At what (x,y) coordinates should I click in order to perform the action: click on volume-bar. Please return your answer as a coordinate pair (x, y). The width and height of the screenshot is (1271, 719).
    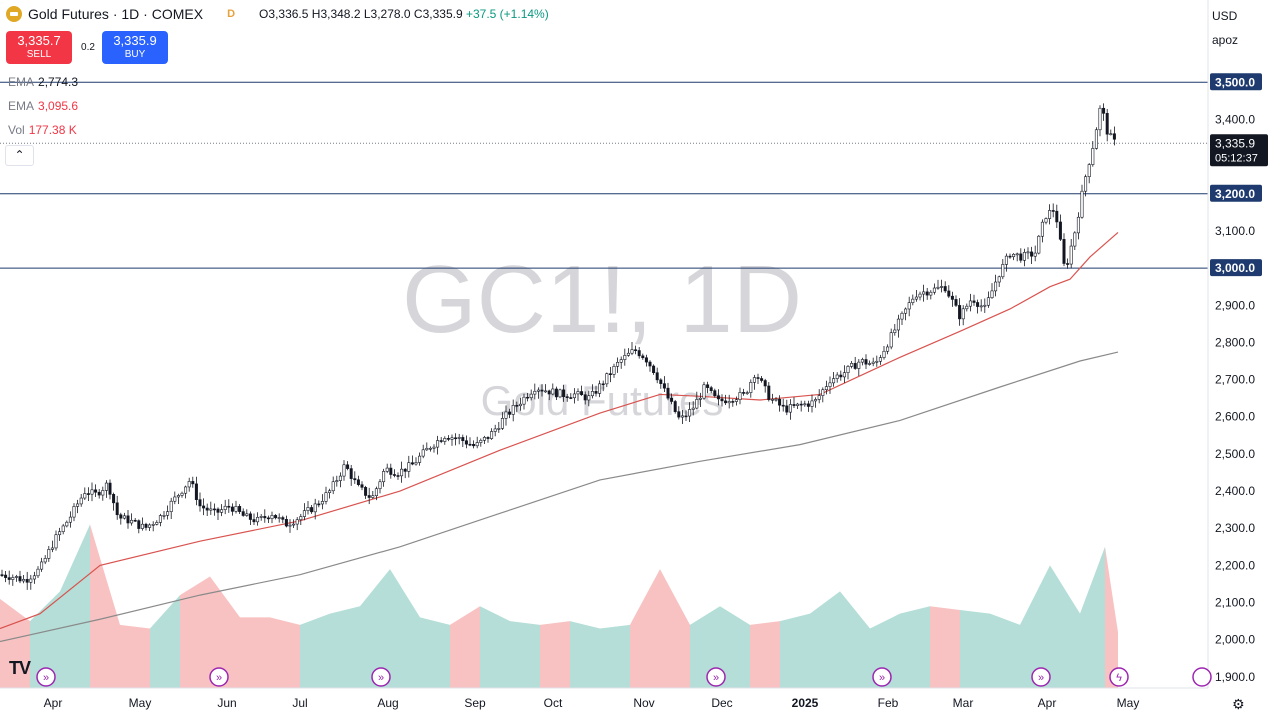
    Looking at the image, I should click on (15, 649).